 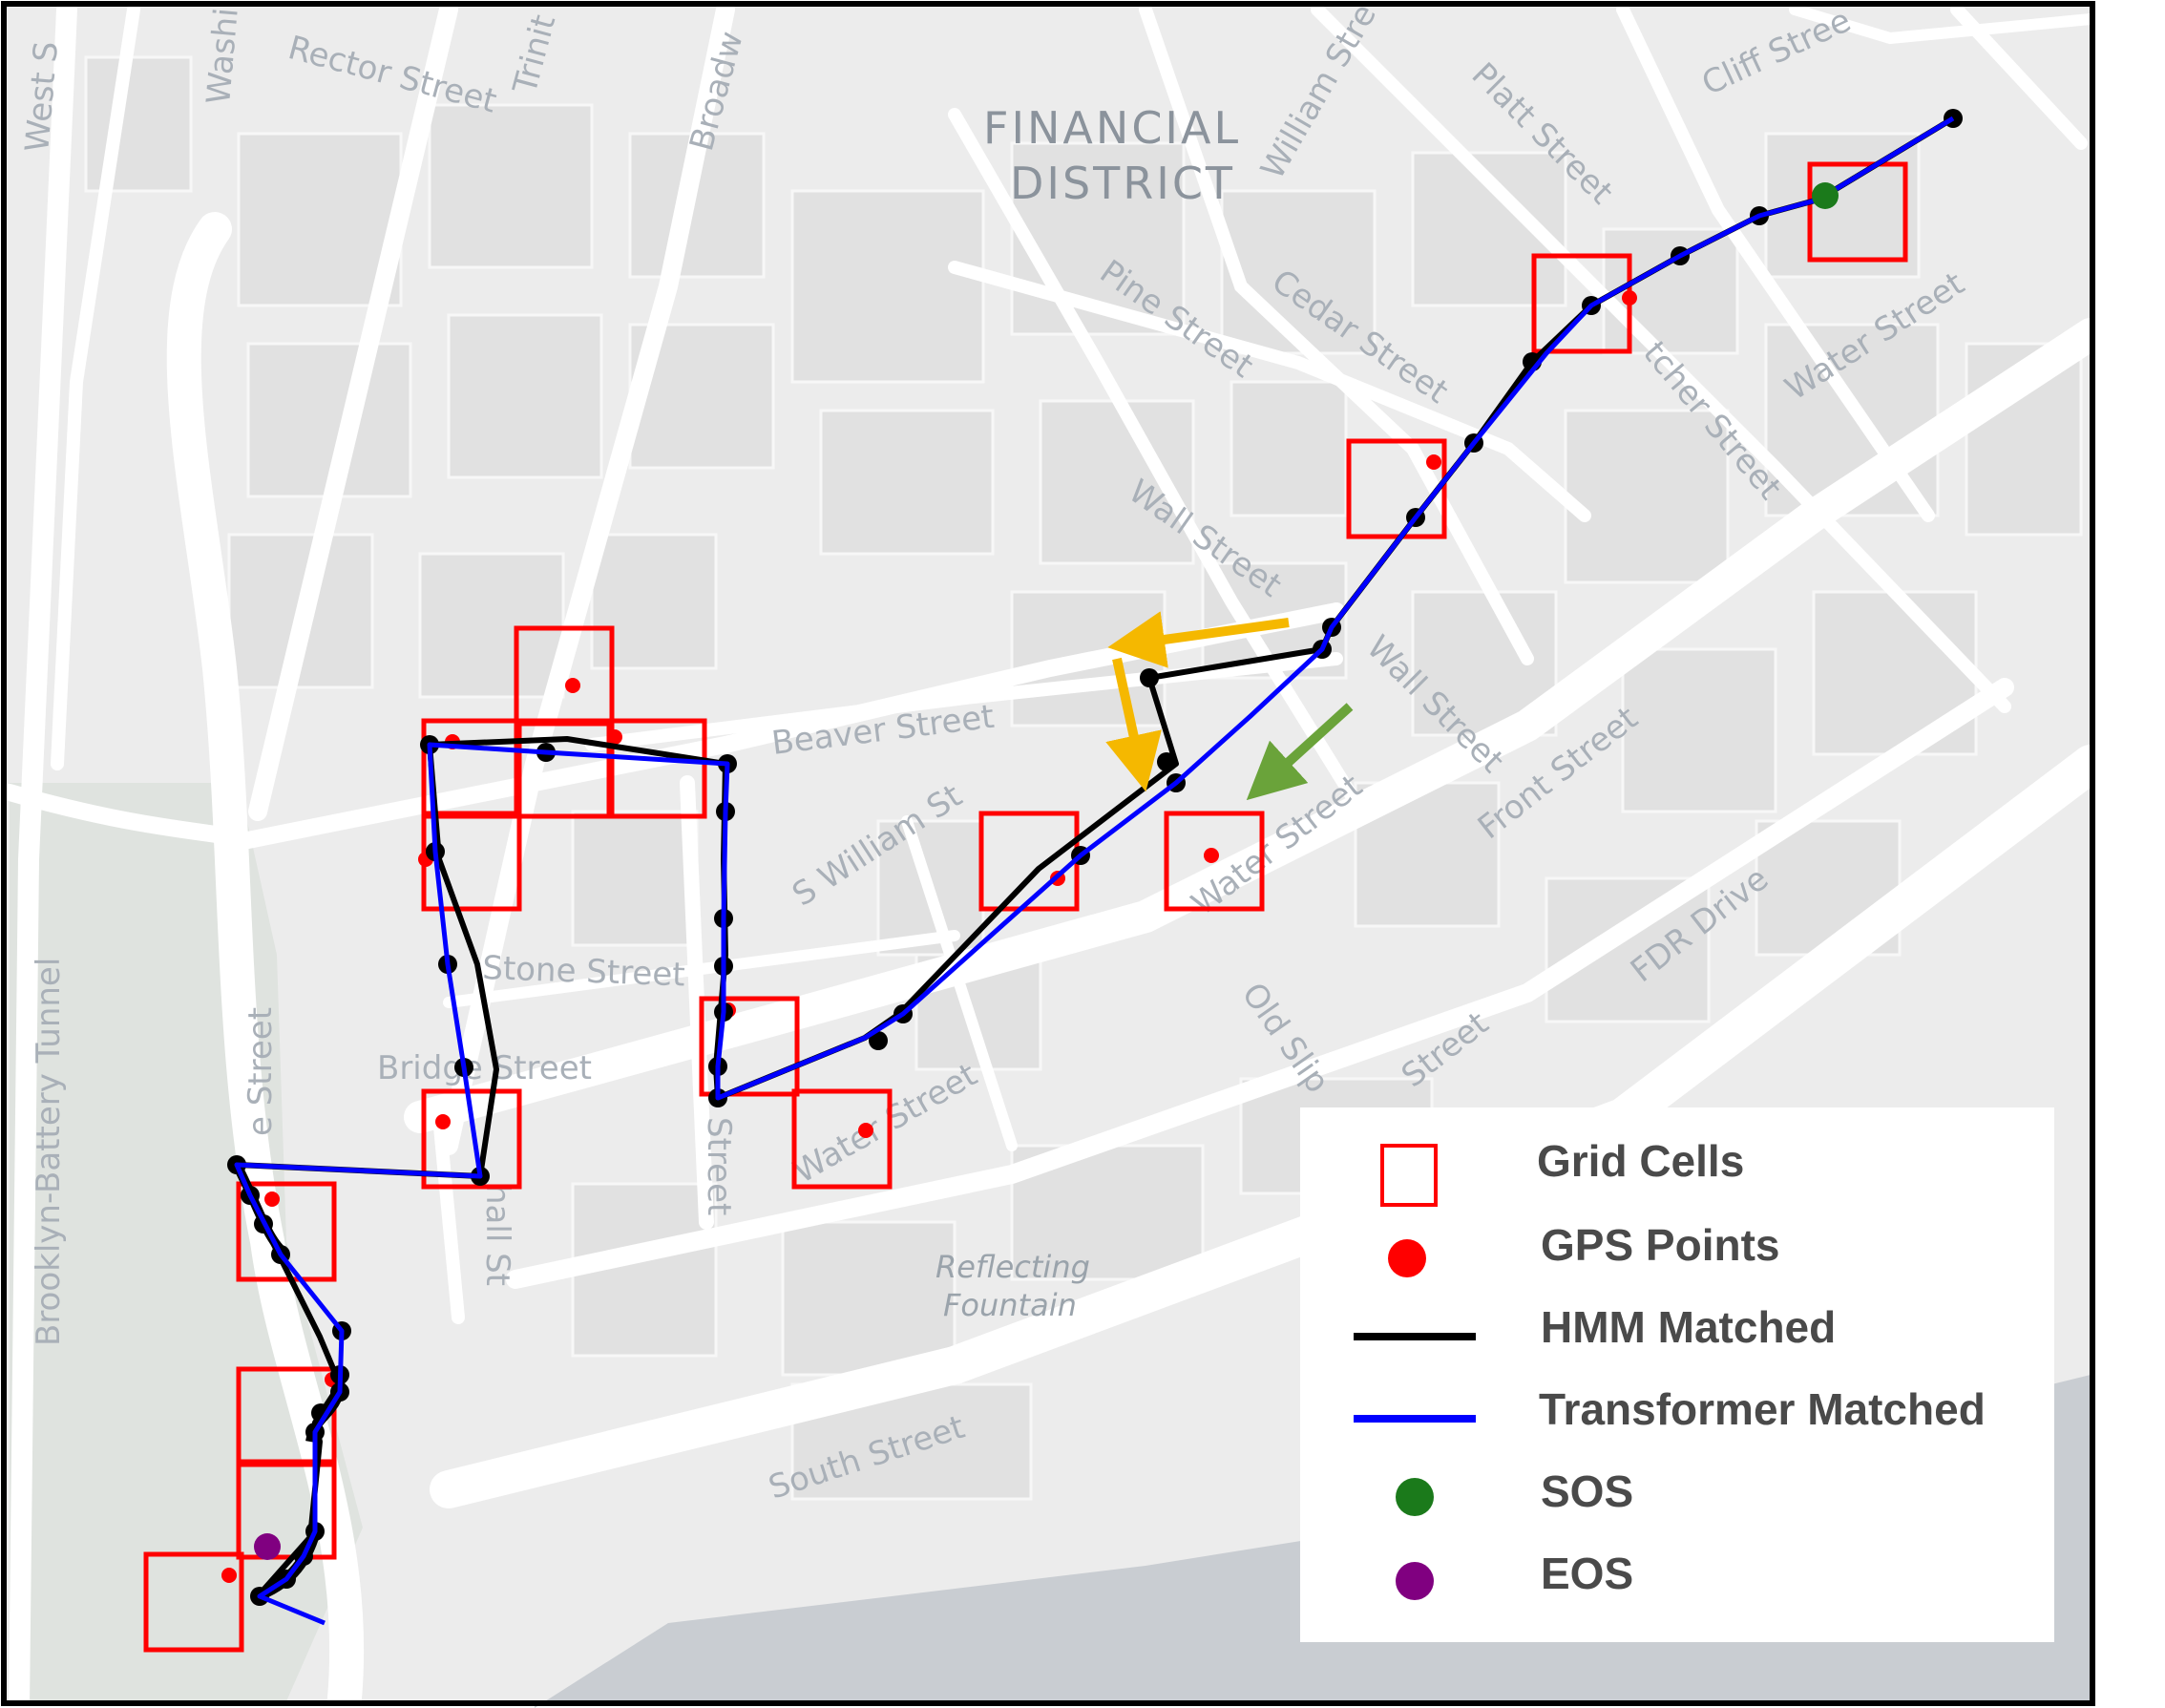 What do you see at coordinates (719, 1166) in the screenshot?
I see `street-label: Street` at bounding box center [719, 1166].